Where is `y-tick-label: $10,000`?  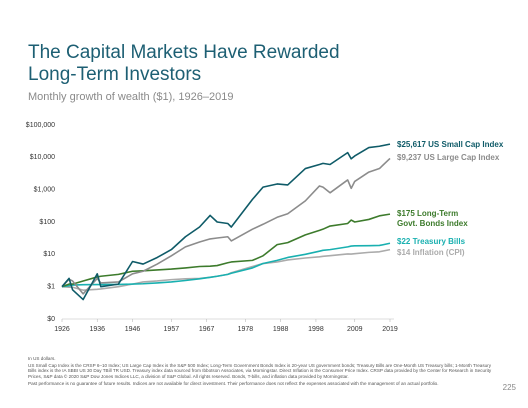 y-tick-label: $10,000 is located at coordinates (42, 157).